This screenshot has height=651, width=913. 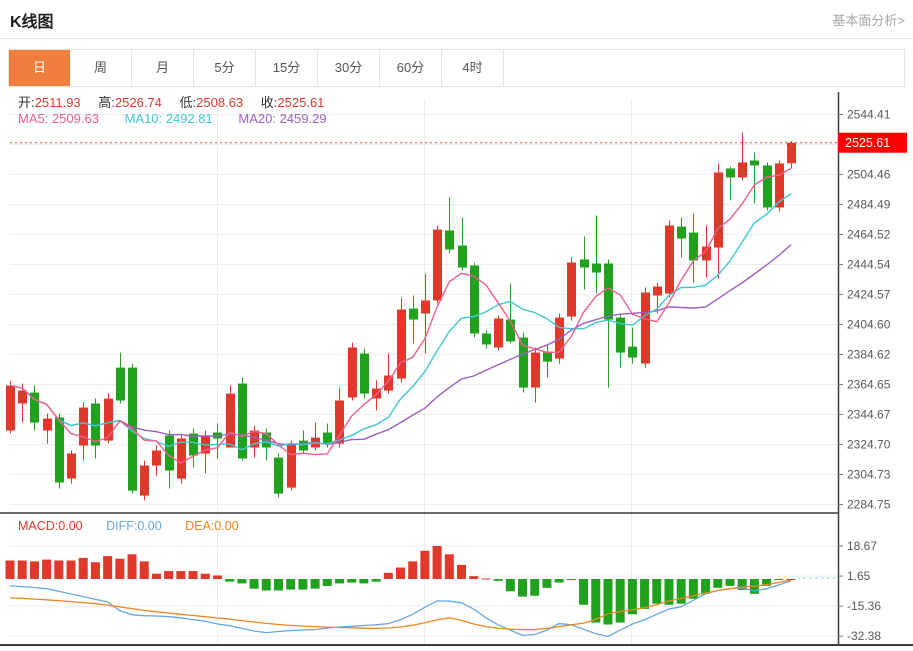 What do you see at coordinates (411, 68) in the screenshot?
I see `tab-60分: 60分` at bounding box center [411, 68].